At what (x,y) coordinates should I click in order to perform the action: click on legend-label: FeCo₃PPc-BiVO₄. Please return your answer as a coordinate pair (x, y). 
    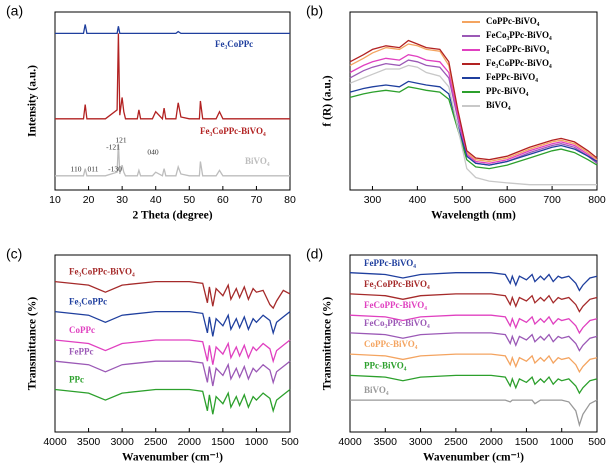
    Looking at the image, I should click on (519, 35).